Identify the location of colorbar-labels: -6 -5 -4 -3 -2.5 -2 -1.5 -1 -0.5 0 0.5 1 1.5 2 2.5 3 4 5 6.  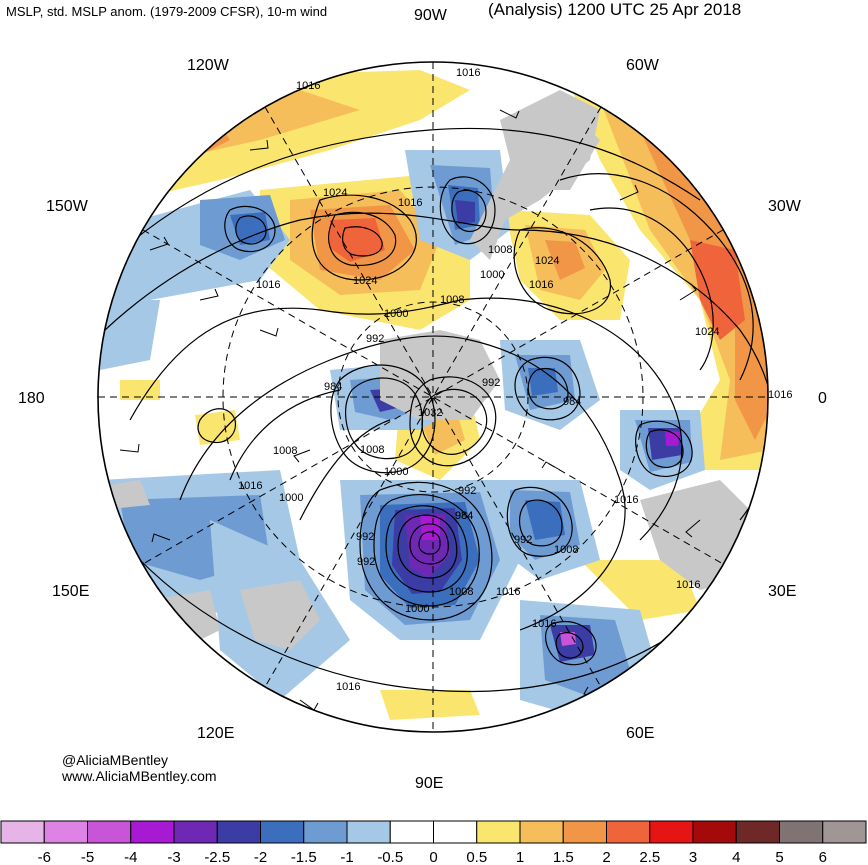
(432, 857).